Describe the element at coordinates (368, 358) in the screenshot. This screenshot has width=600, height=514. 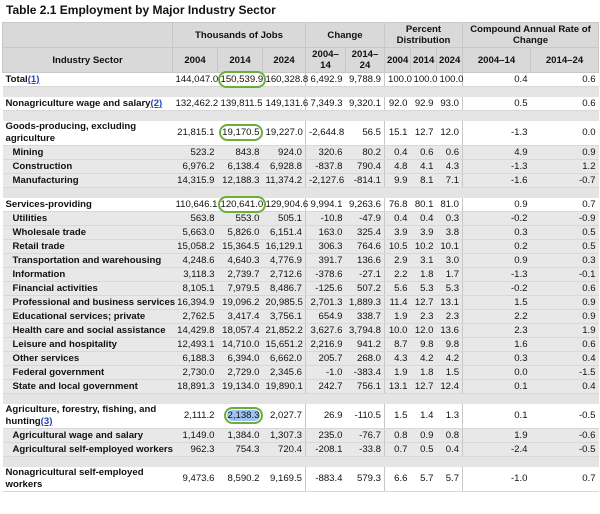
I see `cell-value: 268.0` at that location.